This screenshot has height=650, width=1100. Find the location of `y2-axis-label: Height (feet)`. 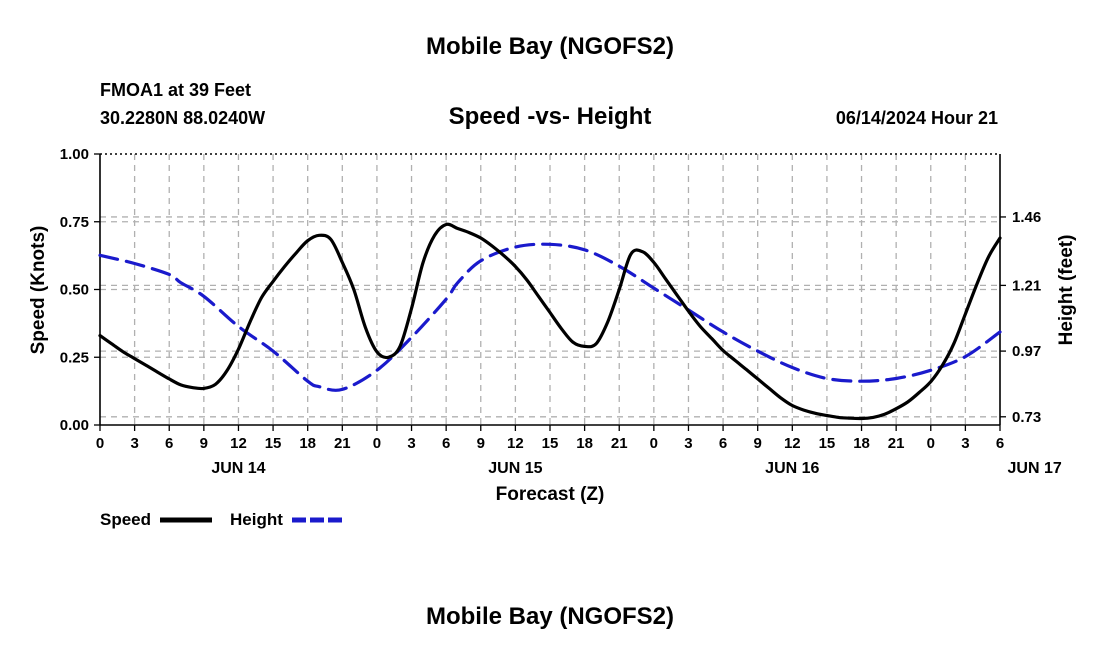

y2-axis-label: Height (feet) is located at coordinates (1066, 290).